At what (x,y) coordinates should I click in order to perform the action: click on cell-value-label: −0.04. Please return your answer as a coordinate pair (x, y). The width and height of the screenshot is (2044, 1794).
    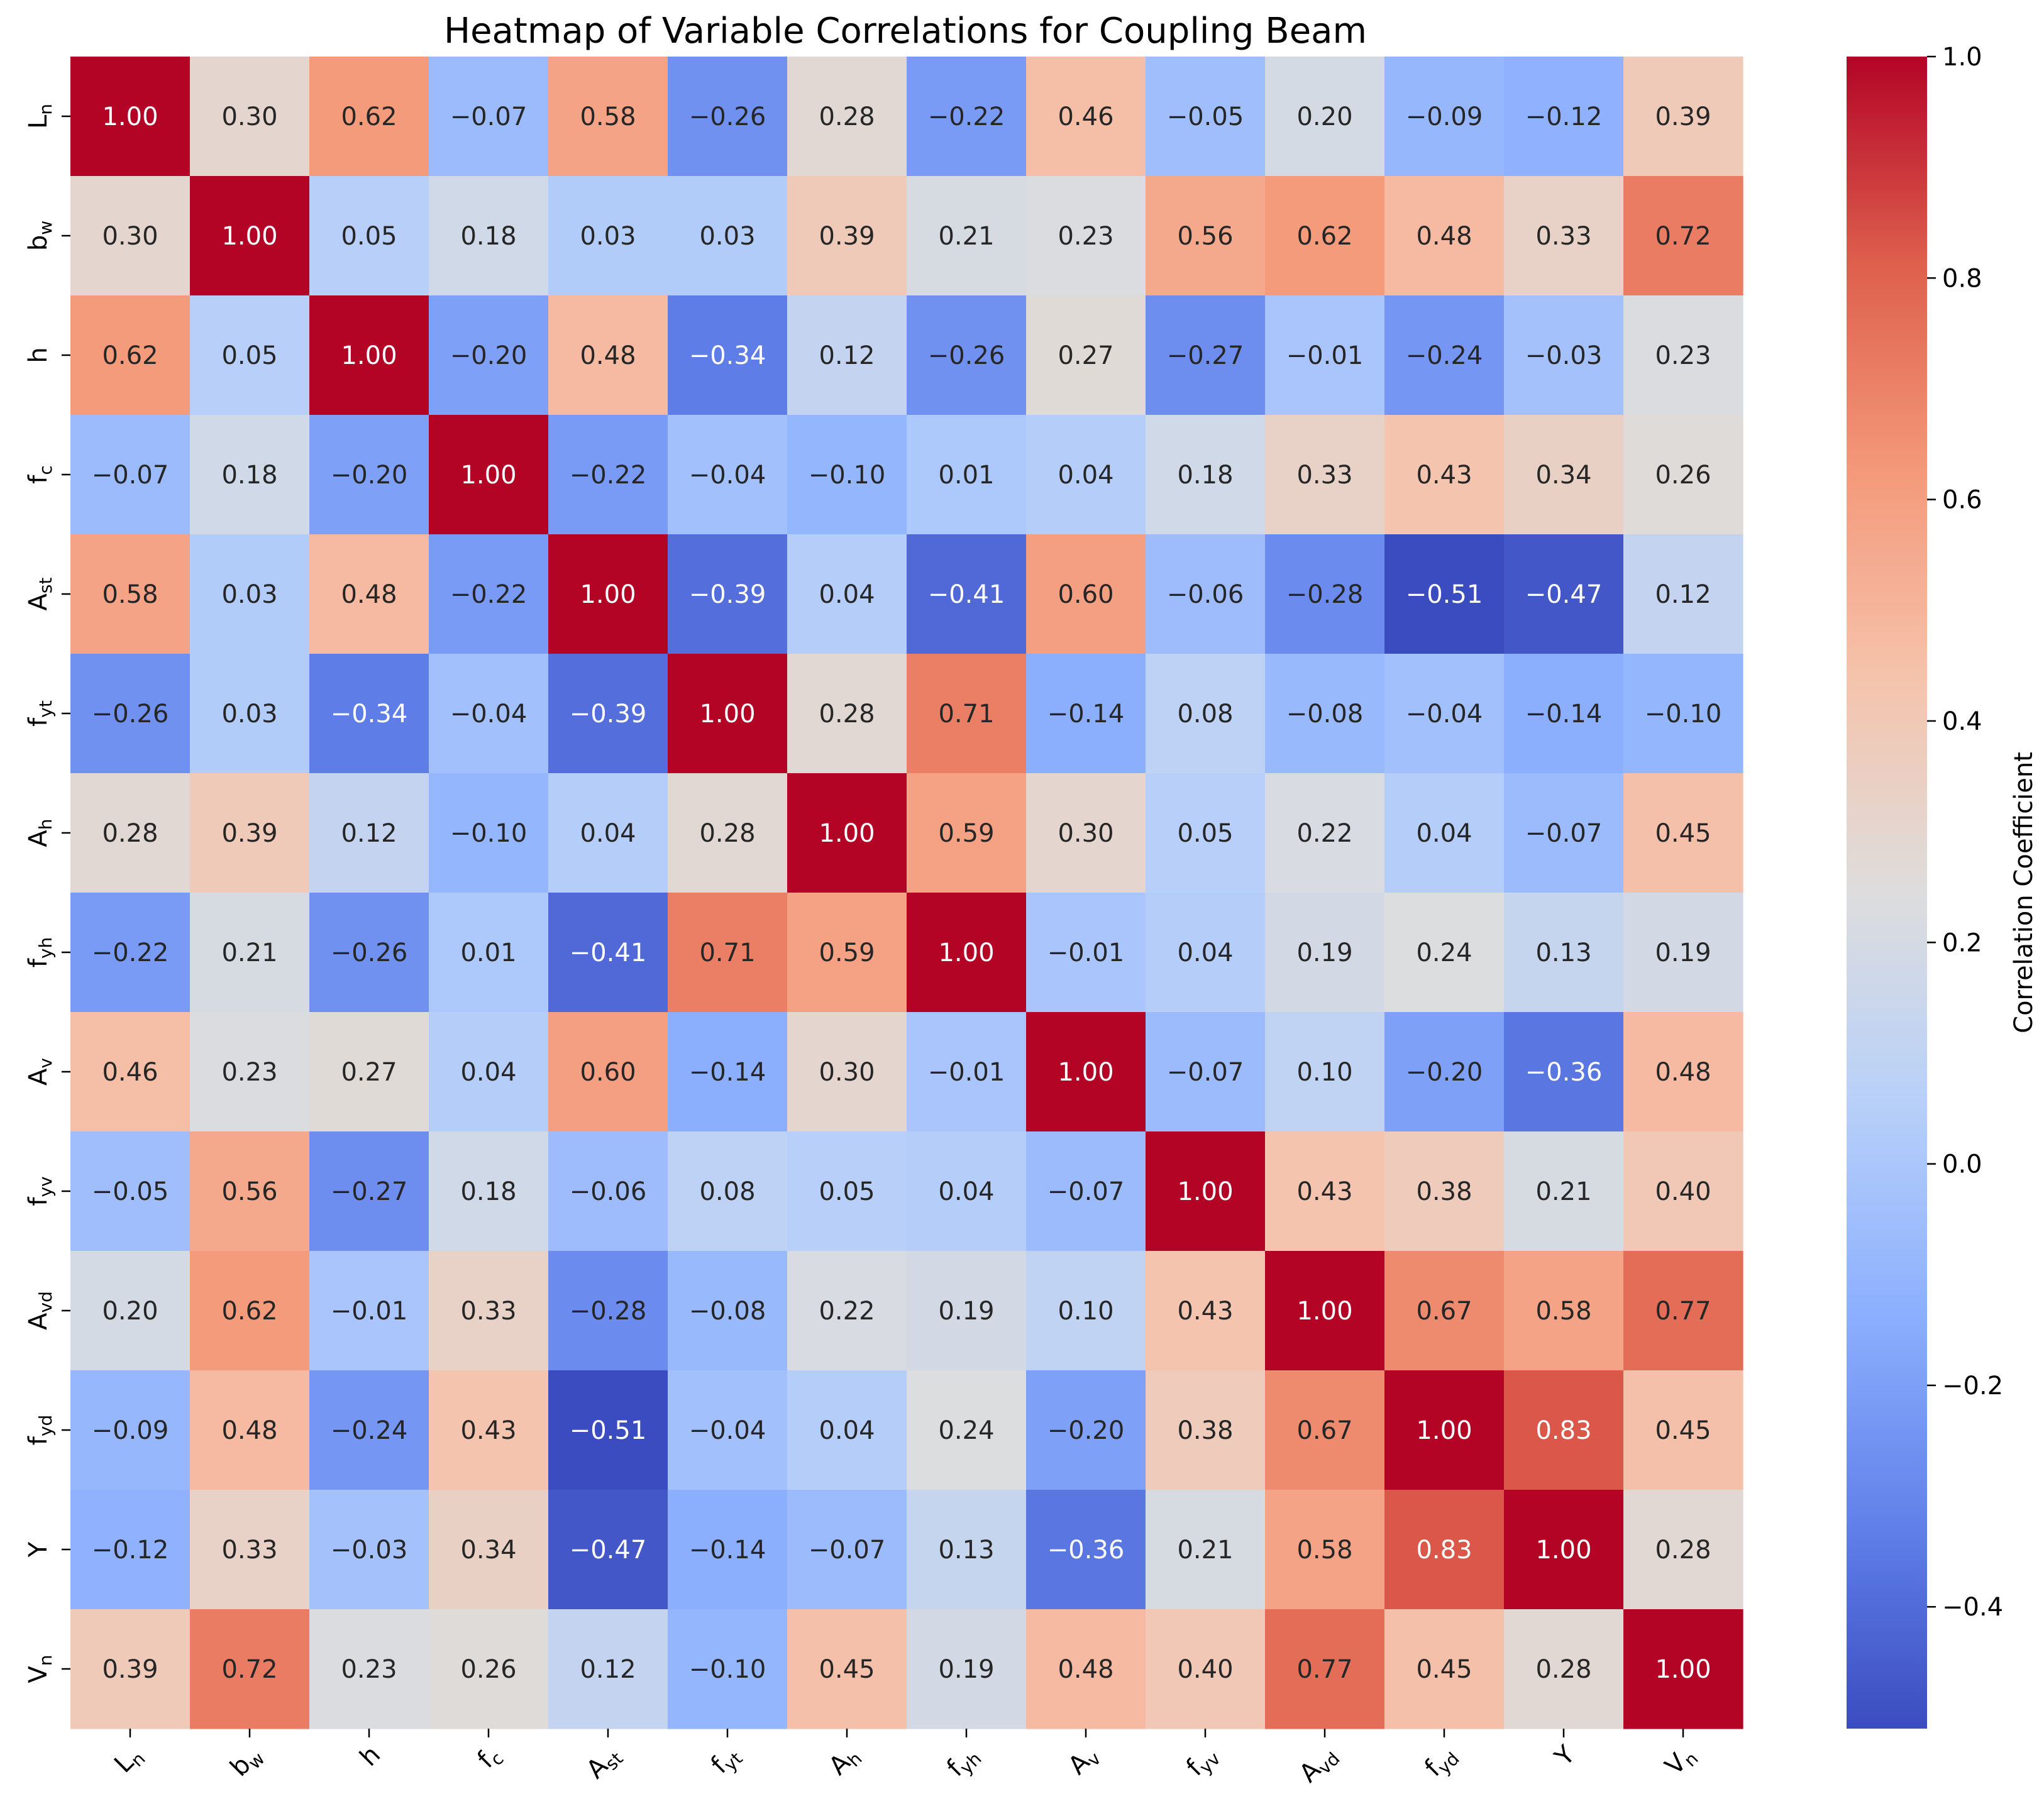
    Looking at the image, I should click on (489, 715).